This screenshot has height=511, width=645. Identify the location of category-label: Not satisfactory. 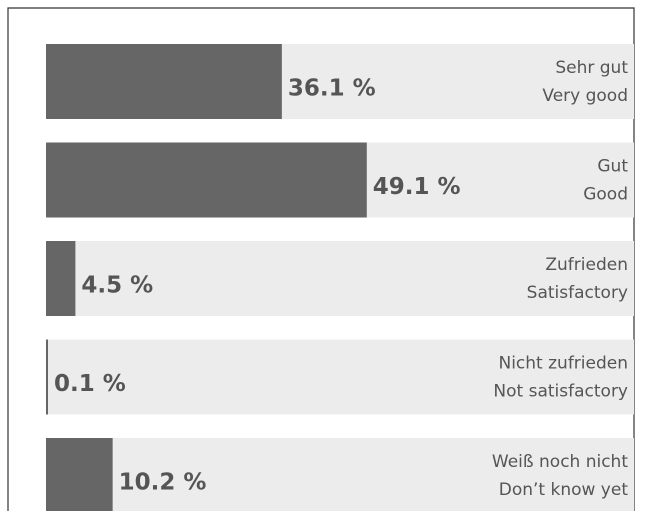
(560, 392).